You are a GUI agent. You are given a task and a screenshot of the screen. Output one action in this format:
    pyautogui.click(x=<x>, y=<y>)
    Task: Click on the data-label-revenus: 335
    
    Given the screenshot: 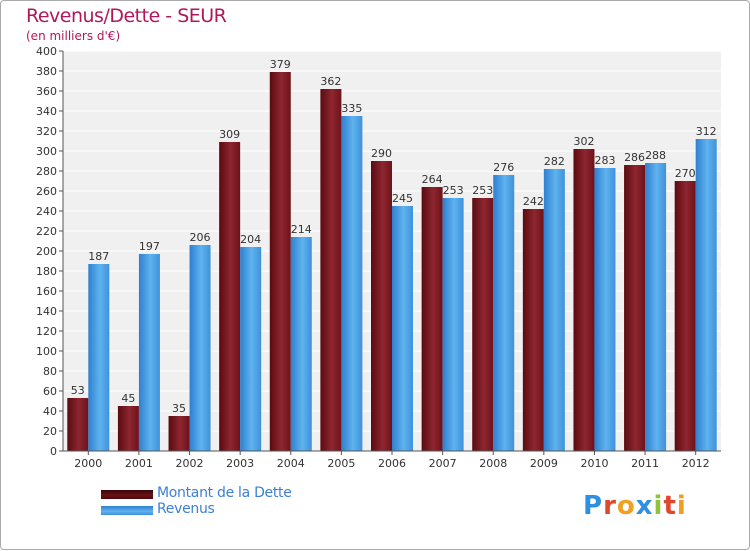 What is the action you would take?
    pyautogui.click(x=351, y=108)
    